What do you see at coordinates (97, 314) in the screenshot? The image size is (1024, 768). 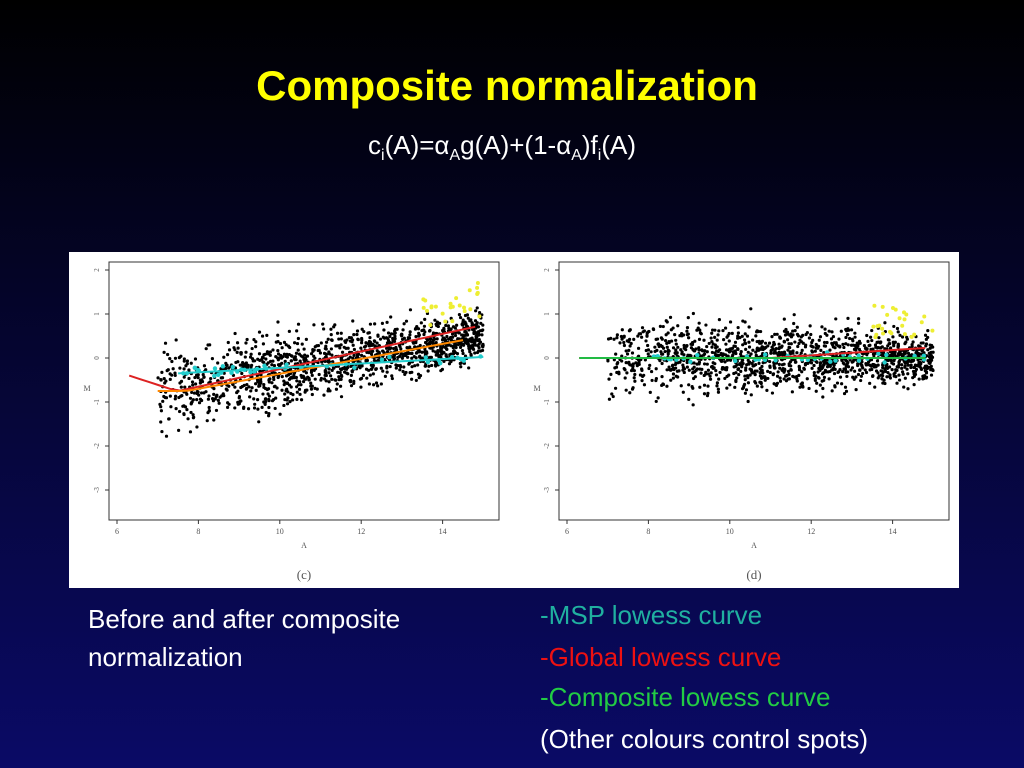 I see `y-tick-label: 1` at bounding box center [97, 314].